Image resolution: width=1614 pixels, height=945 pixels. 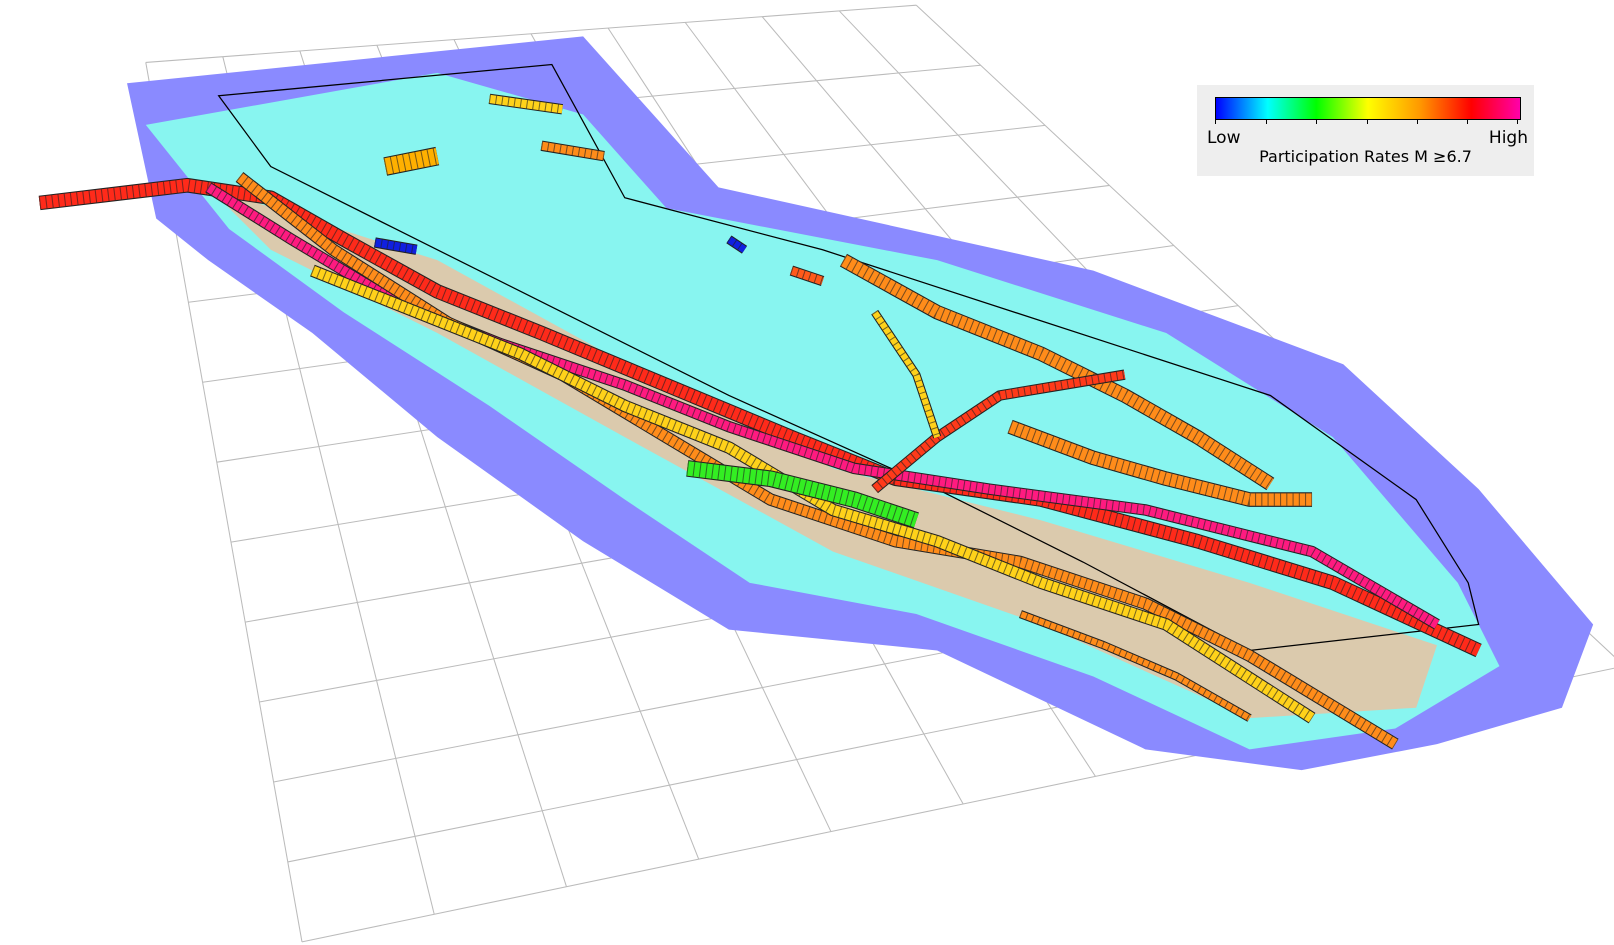 What do you see at coordinates (1365, 156) in the screenshot?
I see `colorbar-title: Participation Rates M ≥6.7` at bounding box center [1365, 156].